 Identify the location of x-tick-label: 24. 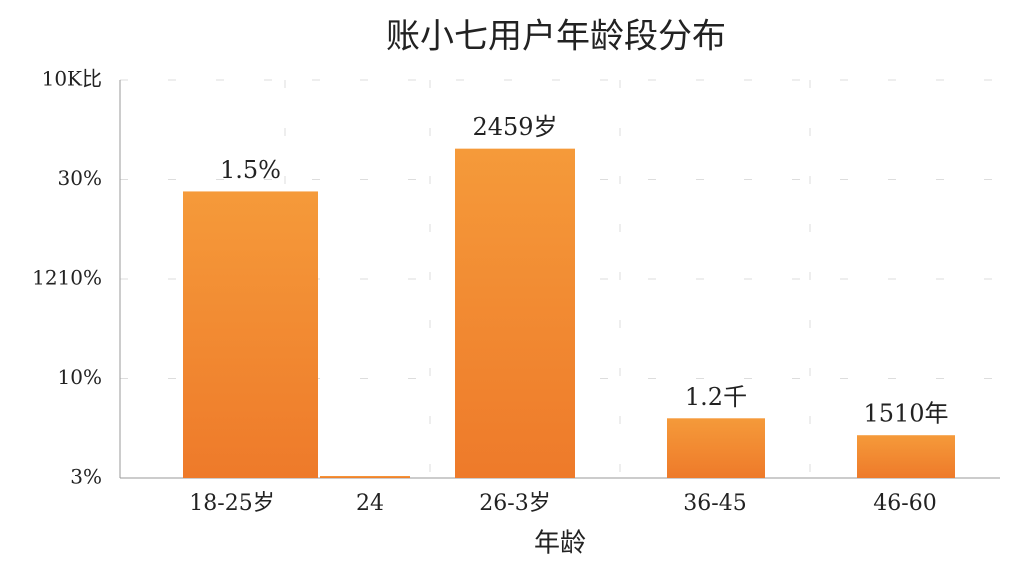
(370, 503).